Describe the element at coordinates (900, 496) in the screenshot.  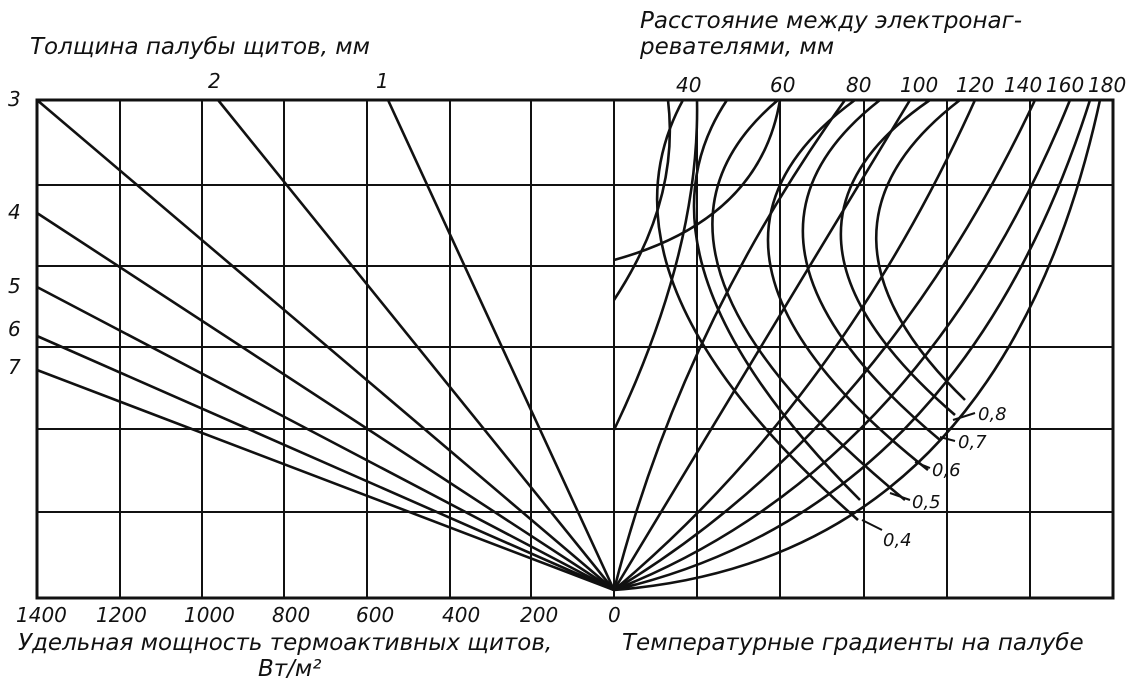
I see `leader-0,5` at that location.